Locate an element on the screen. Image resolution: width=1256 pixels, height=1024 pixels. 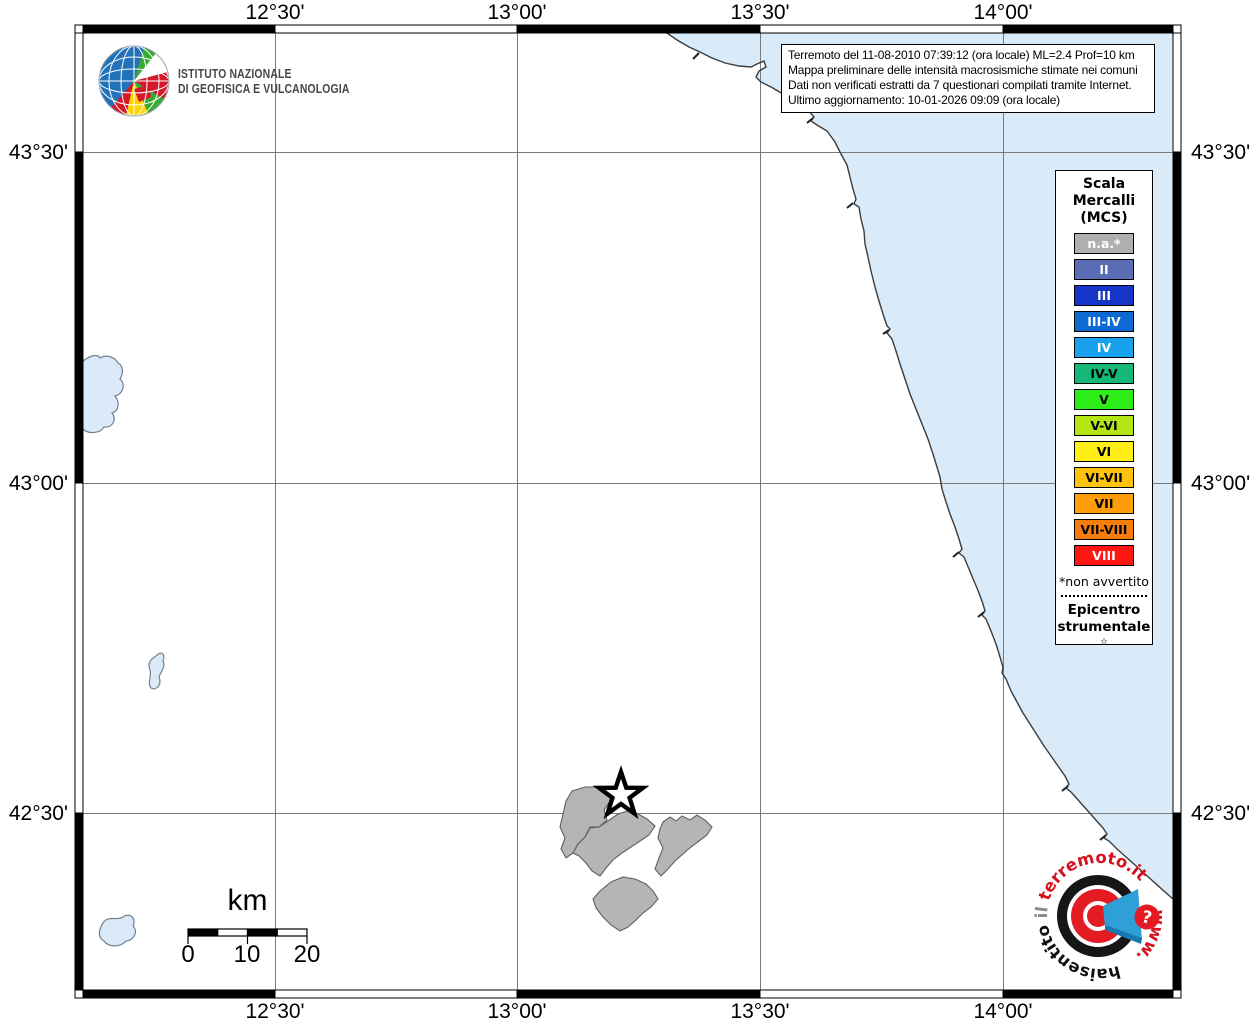
hsit-megaphone-icon is located at coordinates (1122, 916).